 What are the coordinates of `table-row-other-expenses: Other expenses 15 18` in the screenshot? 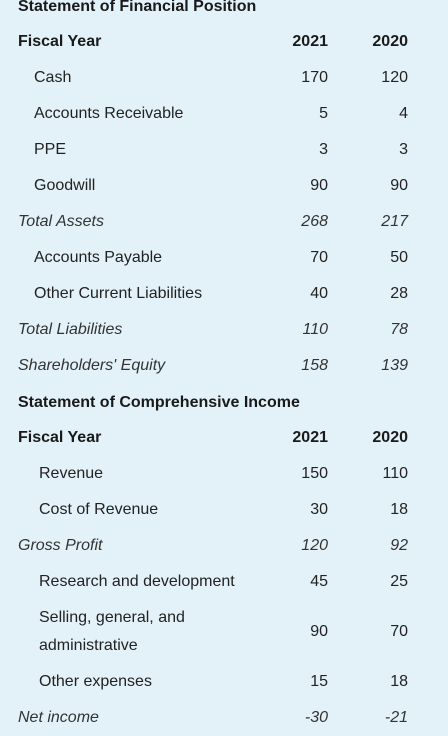 It's located at (224, 682).